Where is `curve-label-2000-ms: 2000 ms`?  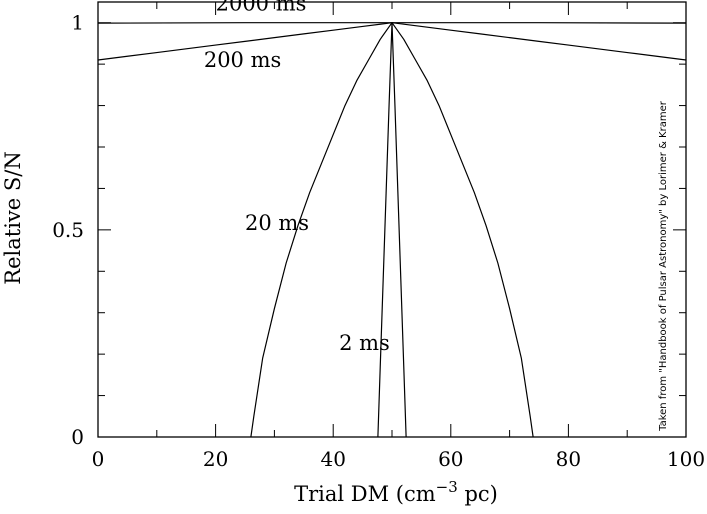 curve-label-2000-ms: 2000 ms is located at coordinates (261, 7).